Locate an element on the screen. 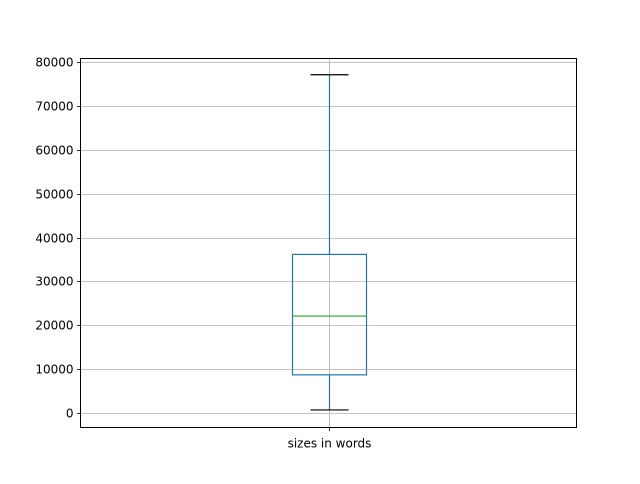 The image size is (640, 484). y-tick-label: 50000 is located at coordinates (54, 195).